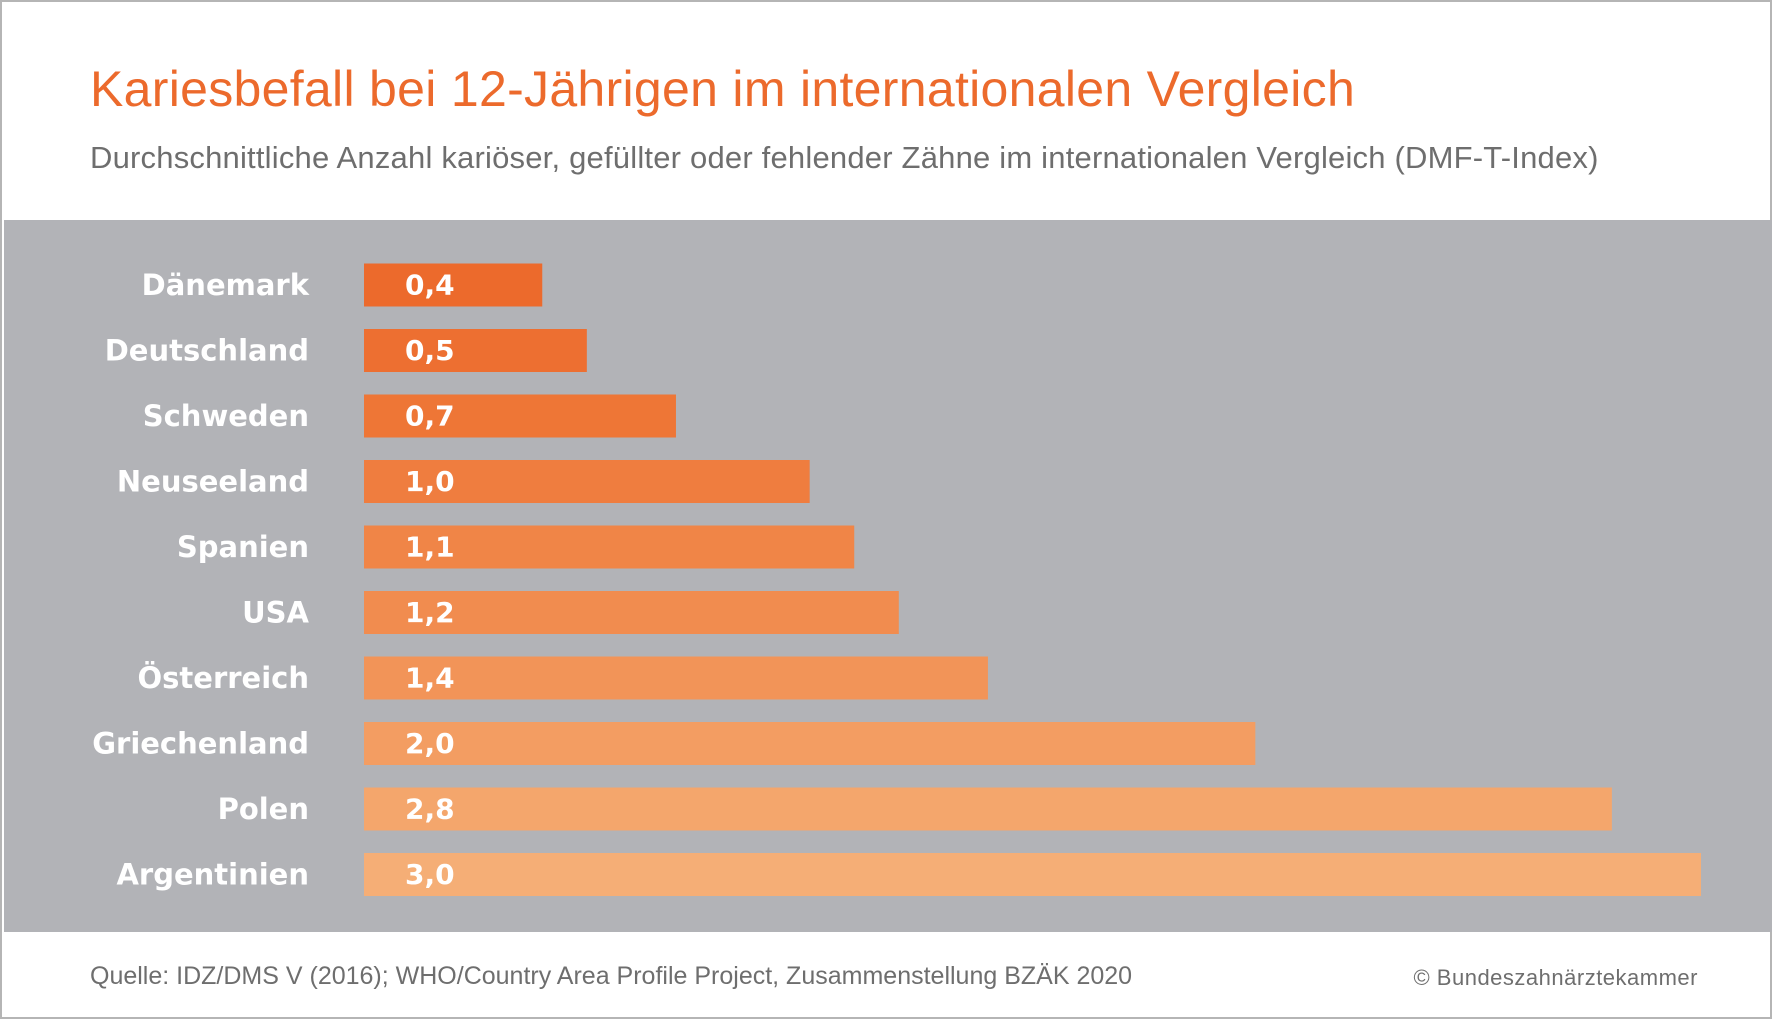 This screenshot has height=1019, width=1772. What do you see at coordinates (212, 875) in the screenshot?
I see `category-label-9: Argentinien` at bounding box center [212, 875].